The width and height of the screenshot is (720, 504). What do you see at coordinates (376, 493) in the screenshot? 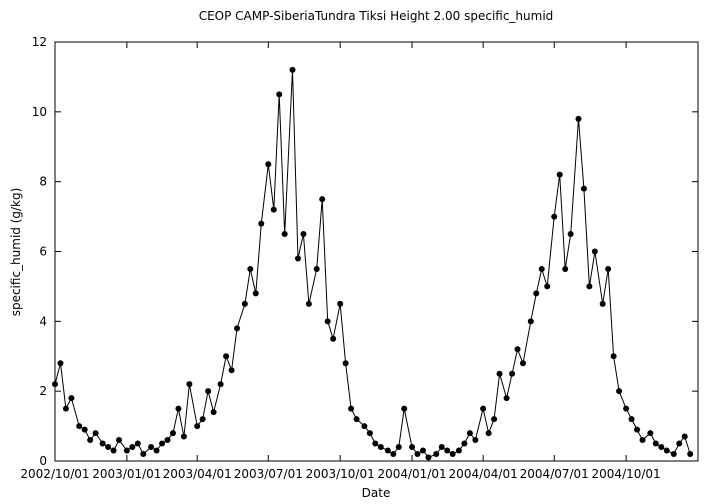
I see `x-axis-label: Date` at bounding box center [376, 493].